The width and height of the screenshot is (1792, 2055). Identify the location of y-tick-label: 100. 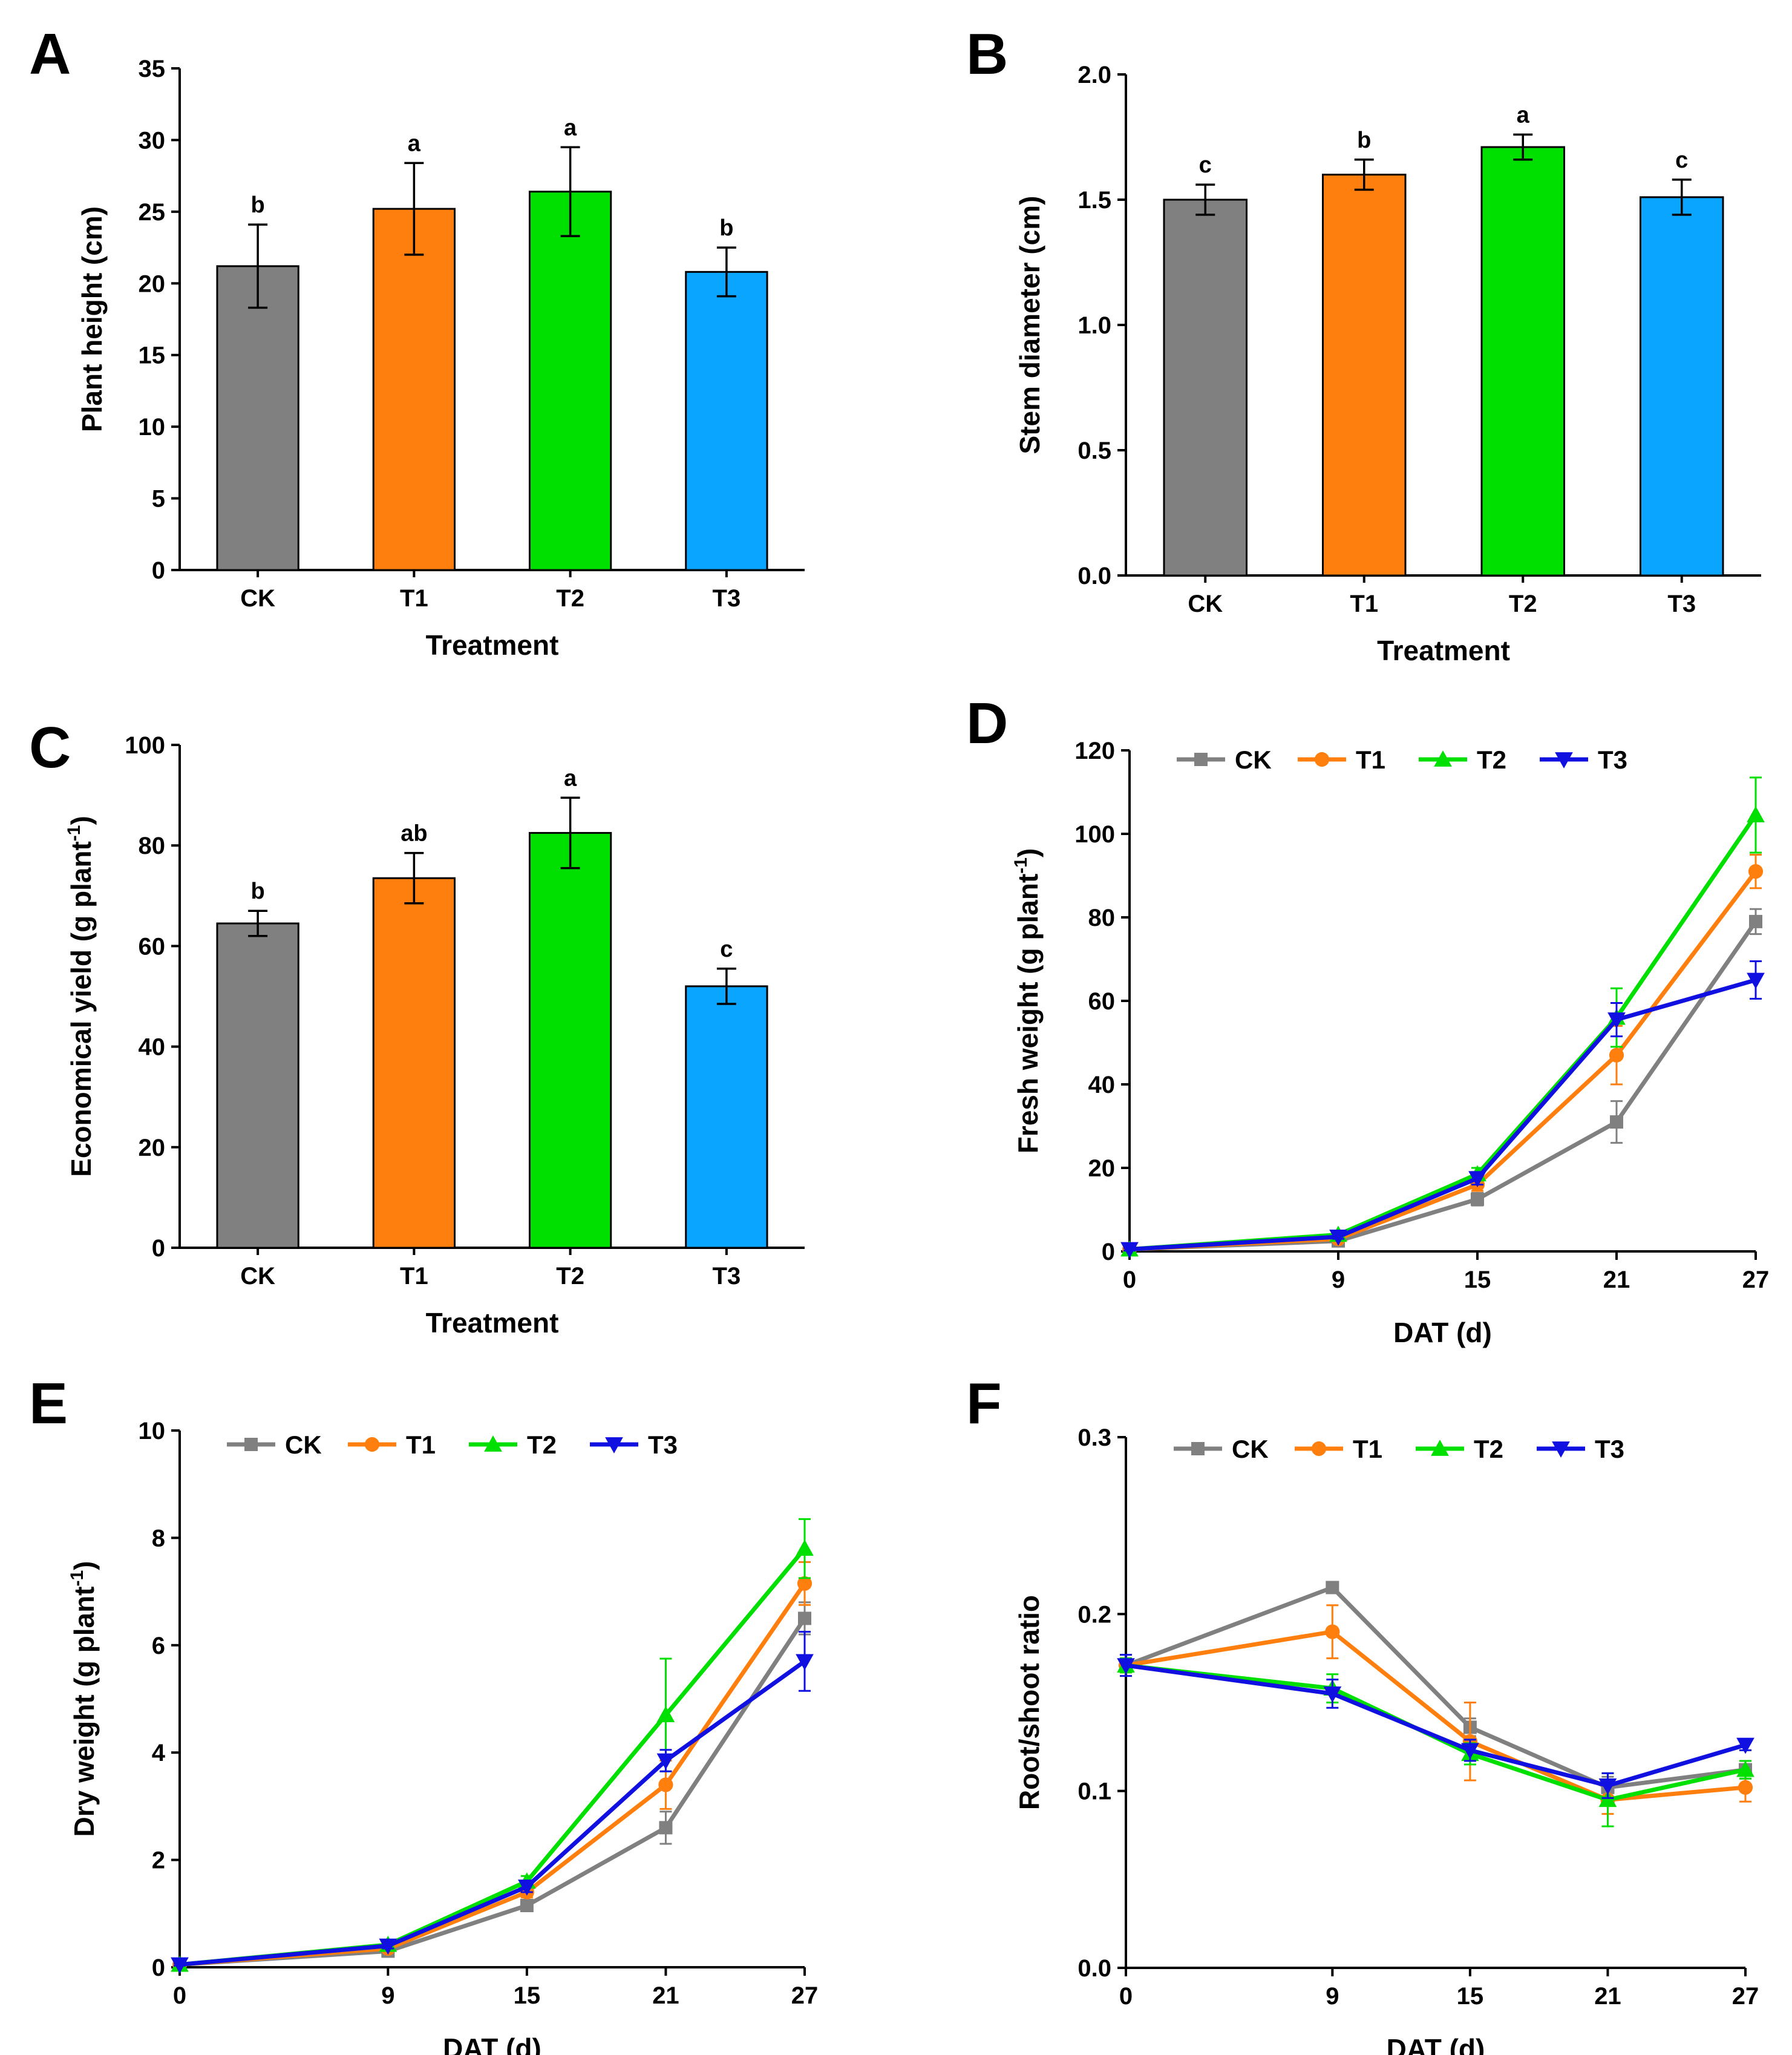
(1094, 834).